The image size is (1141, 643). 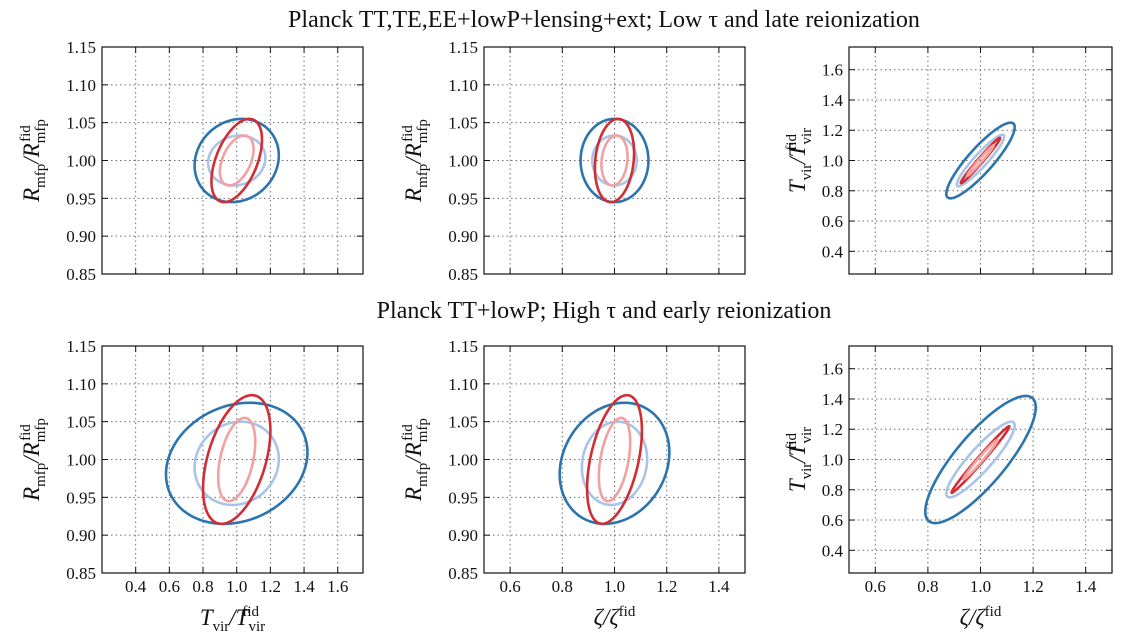 I want to click on panel-2: 0.85 0.90 0.95 1.00 1.05 1.10 1.15 Rmfp/Rmfpfid, so click(x=573, y=161).